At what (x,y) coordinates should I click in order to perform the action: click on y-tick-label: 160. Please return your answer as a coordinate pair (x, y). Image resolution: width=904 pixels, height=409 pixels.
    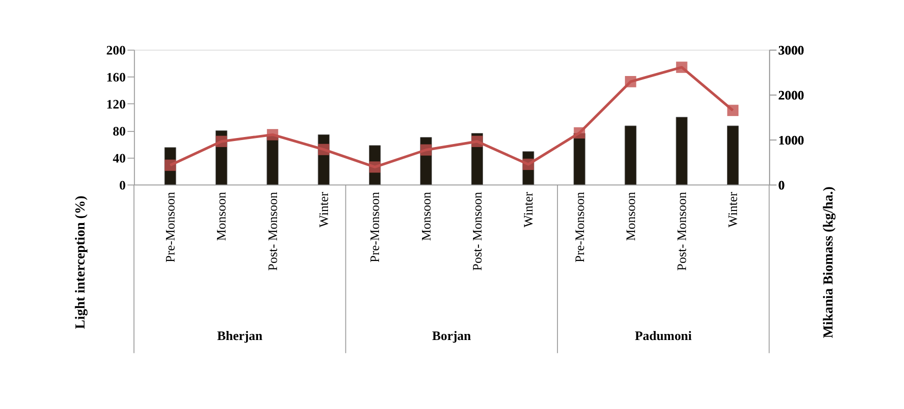
    Looking at the image, I should click on (116, 76).